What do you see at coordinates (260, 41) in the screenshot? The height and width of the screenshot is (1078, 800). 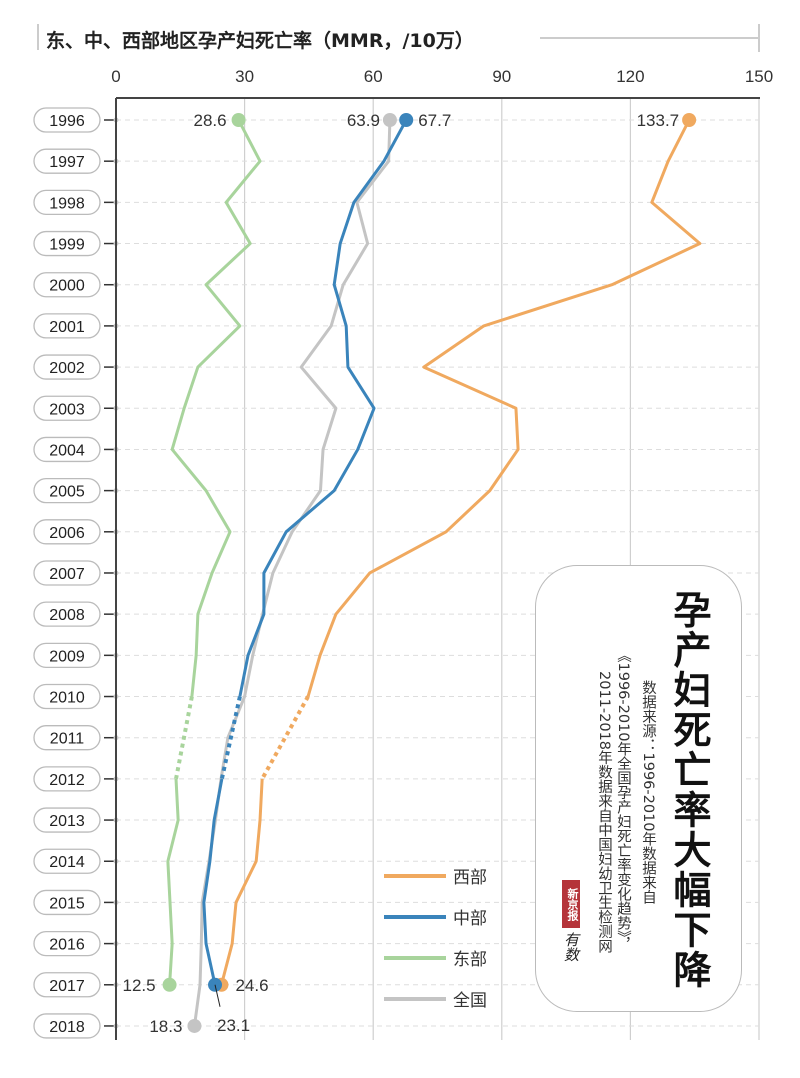 I see `chart-title: 东、中、西部地区孕产妇死亡率（MMR，/10万）` at bounding box center [260, 41].